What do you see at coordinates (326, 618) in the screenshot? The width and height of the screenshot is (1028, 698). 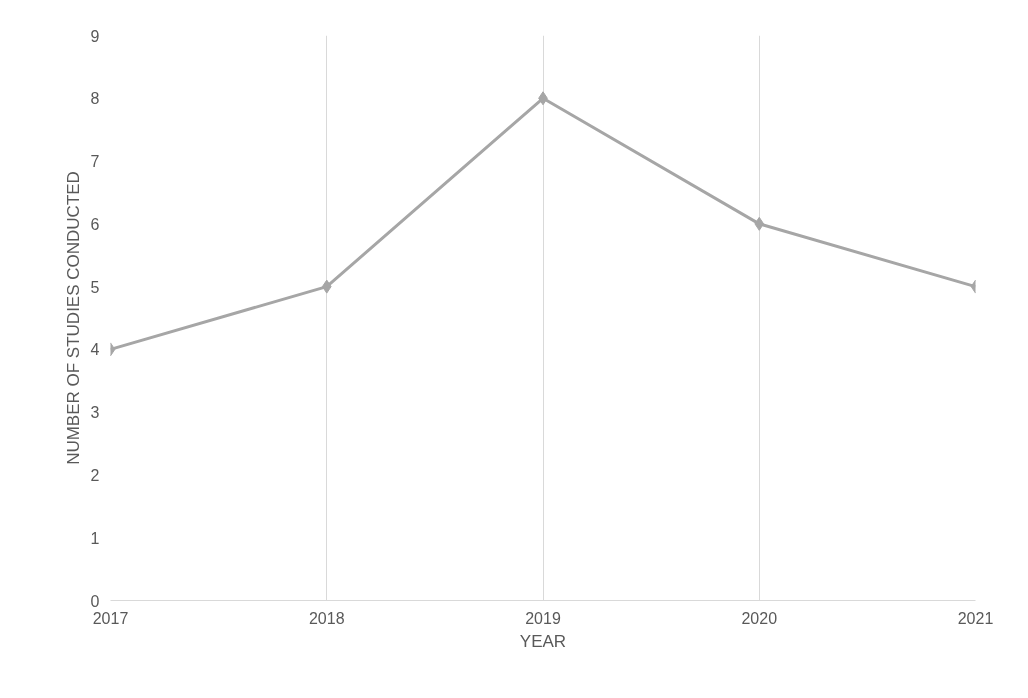 I see `x-tick-label: 2018` at bounding box center [326, 618].